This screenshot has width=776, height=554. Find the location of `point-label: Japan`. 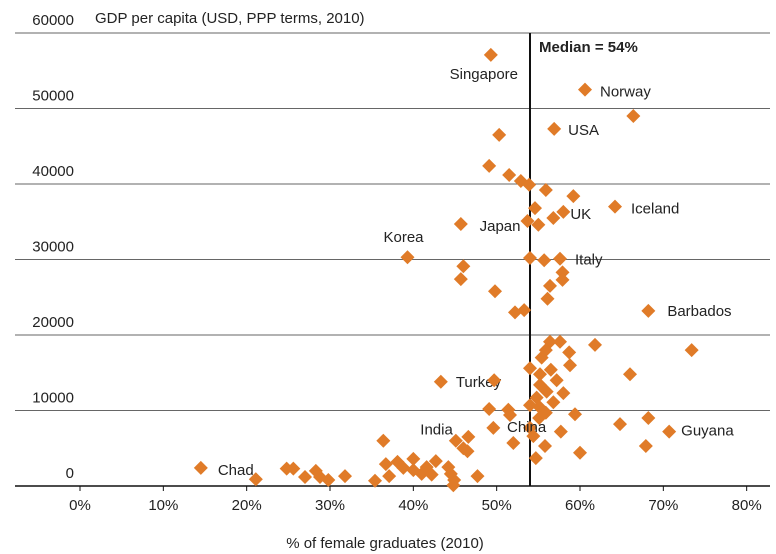

point-label: Japan is located at coordinates (500, 226).